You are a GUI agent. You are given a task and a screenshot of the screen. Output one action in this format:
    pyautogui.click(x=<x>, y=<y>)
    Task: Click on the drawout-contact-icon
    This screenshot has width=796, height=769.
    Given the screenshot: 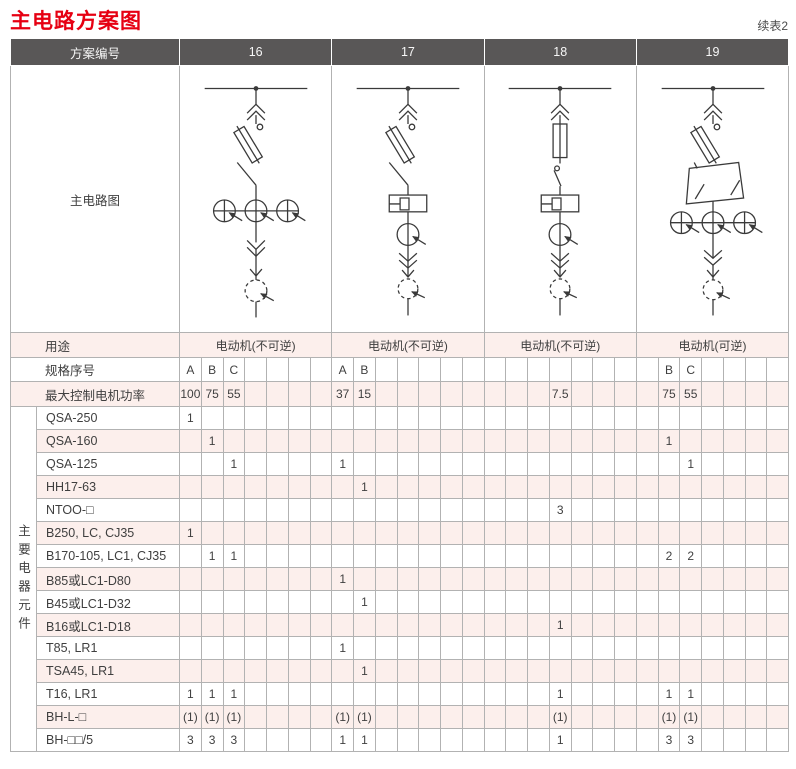 What is the action you would take?
    pyautogui.click(x=408, y=260)
    